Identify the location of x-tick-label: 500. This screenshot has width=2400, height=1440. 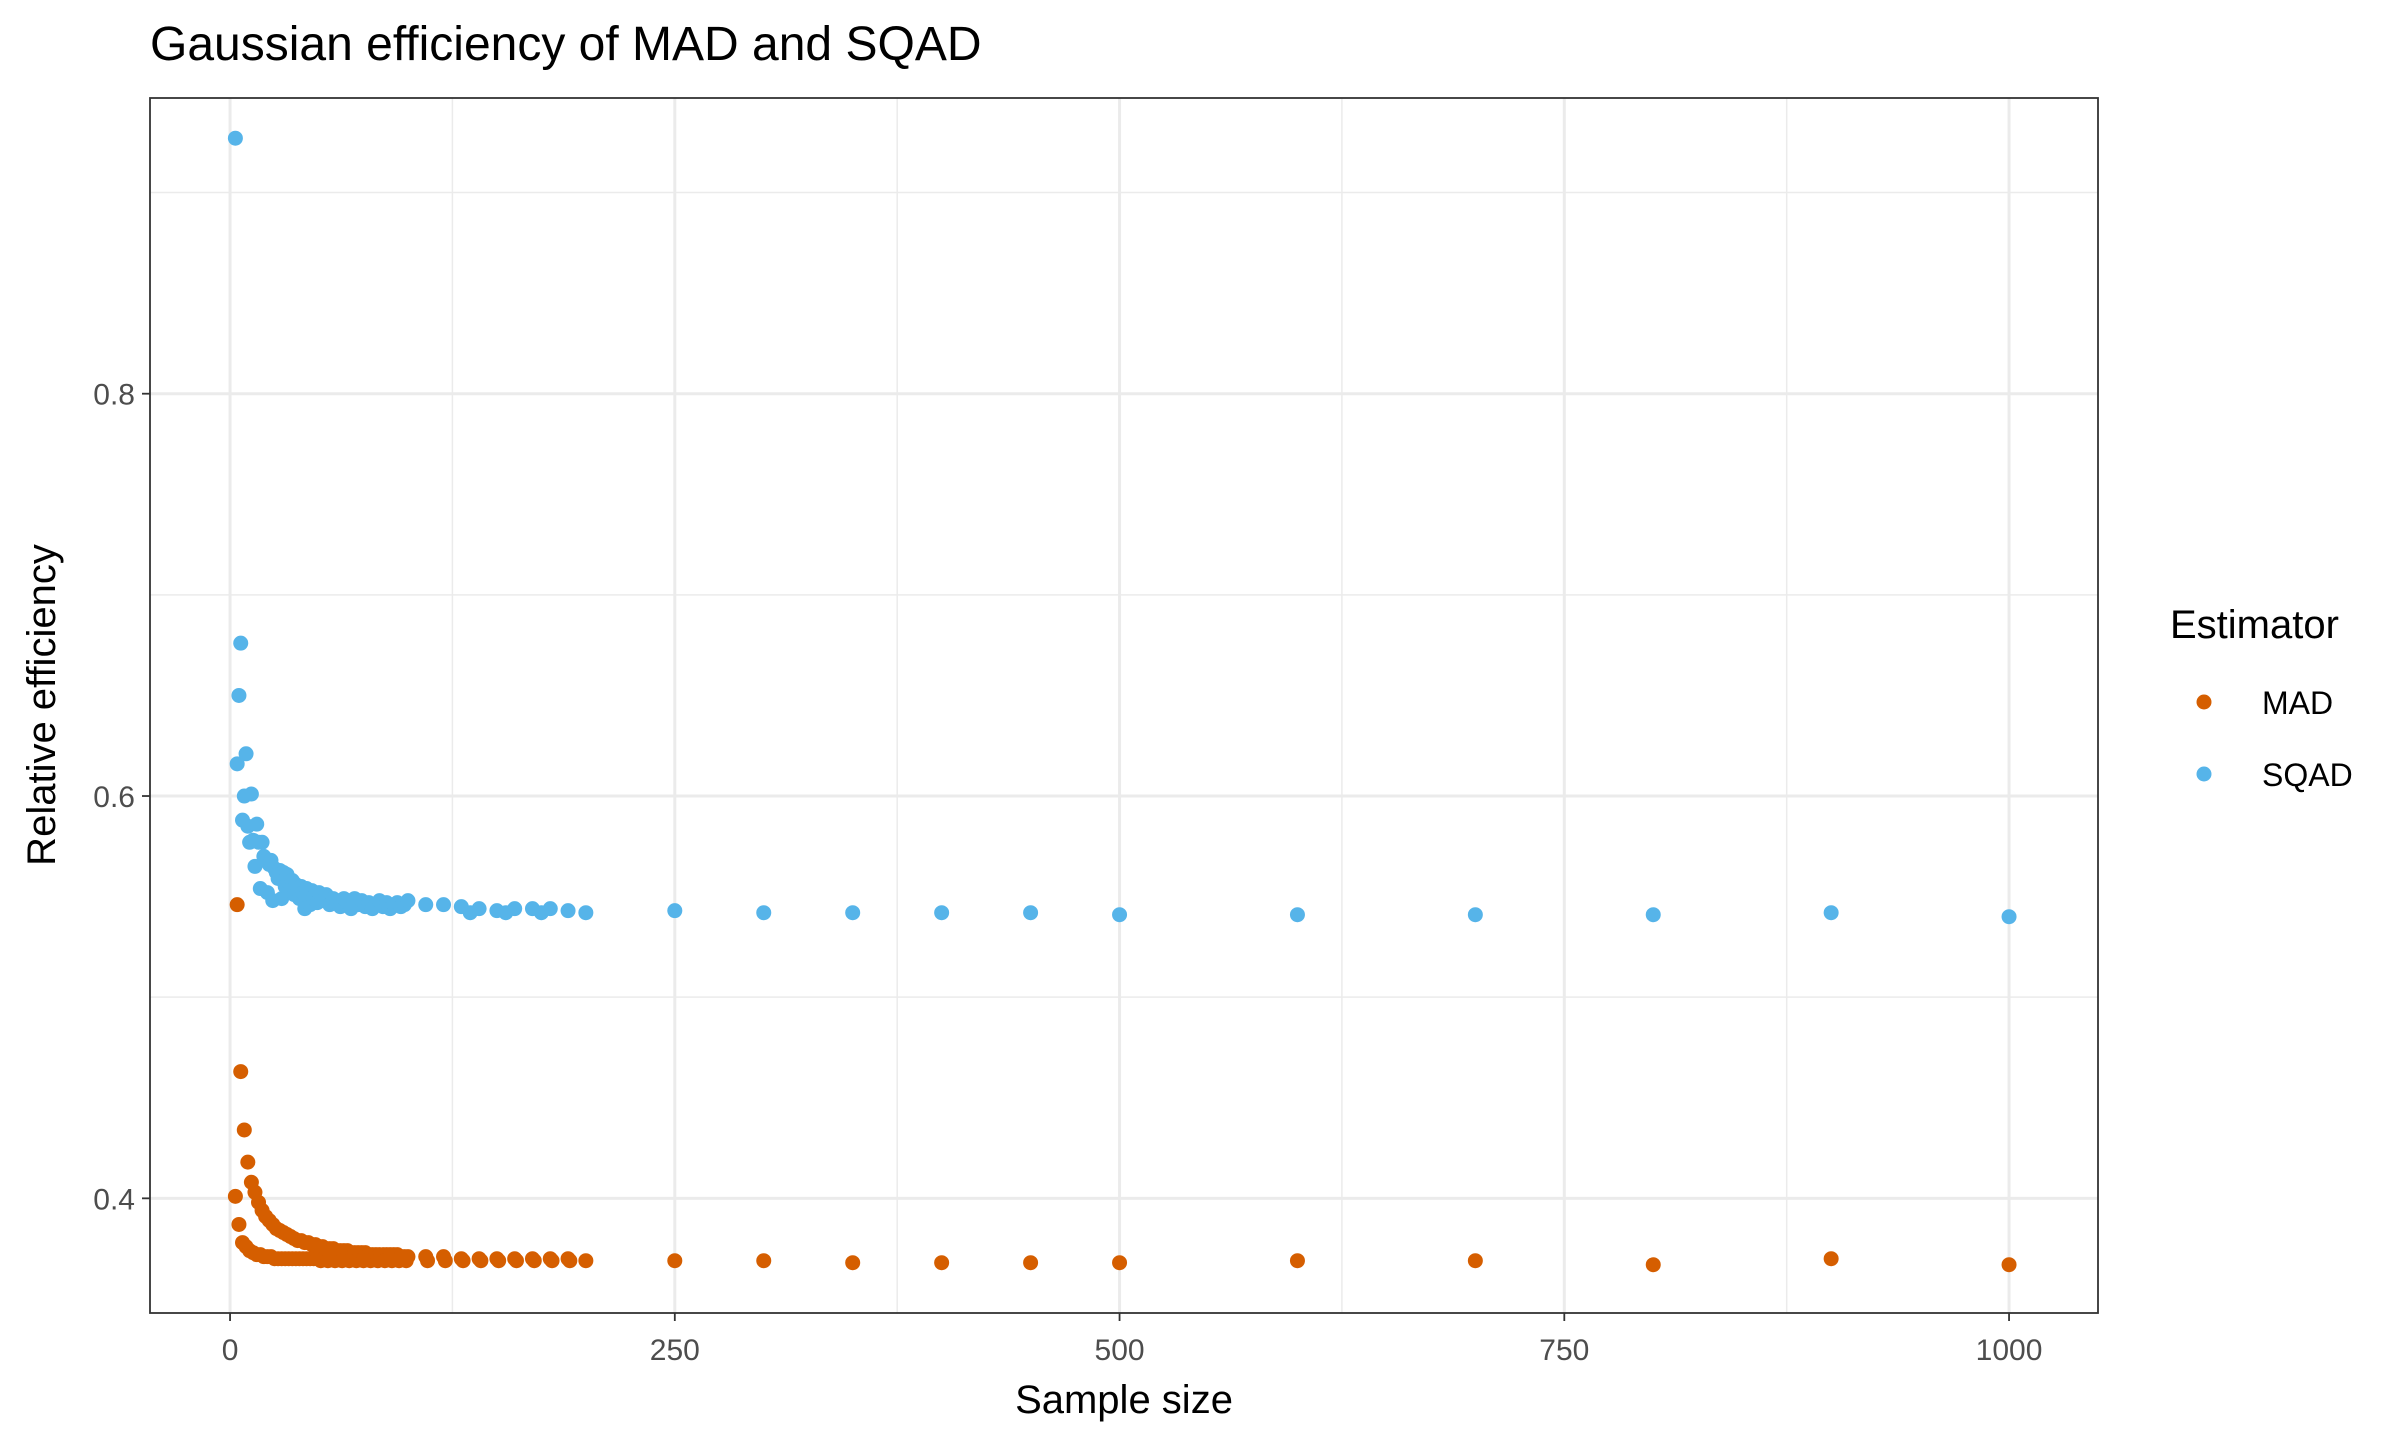
(1120, 1350).